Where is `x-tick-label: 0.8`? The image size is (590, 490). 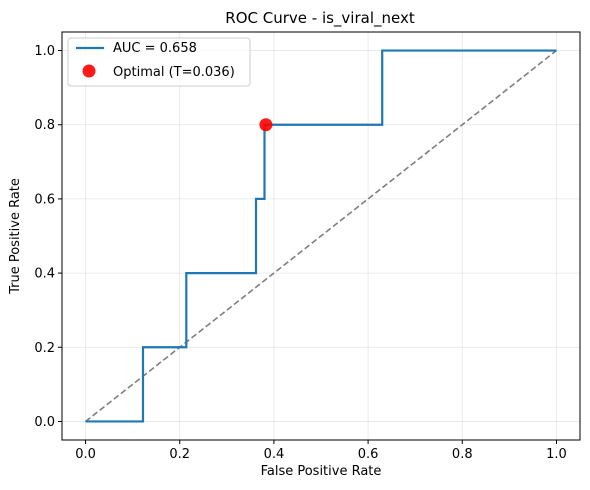
x-tick-label: 0.8 is located at coordinates (462, 454).